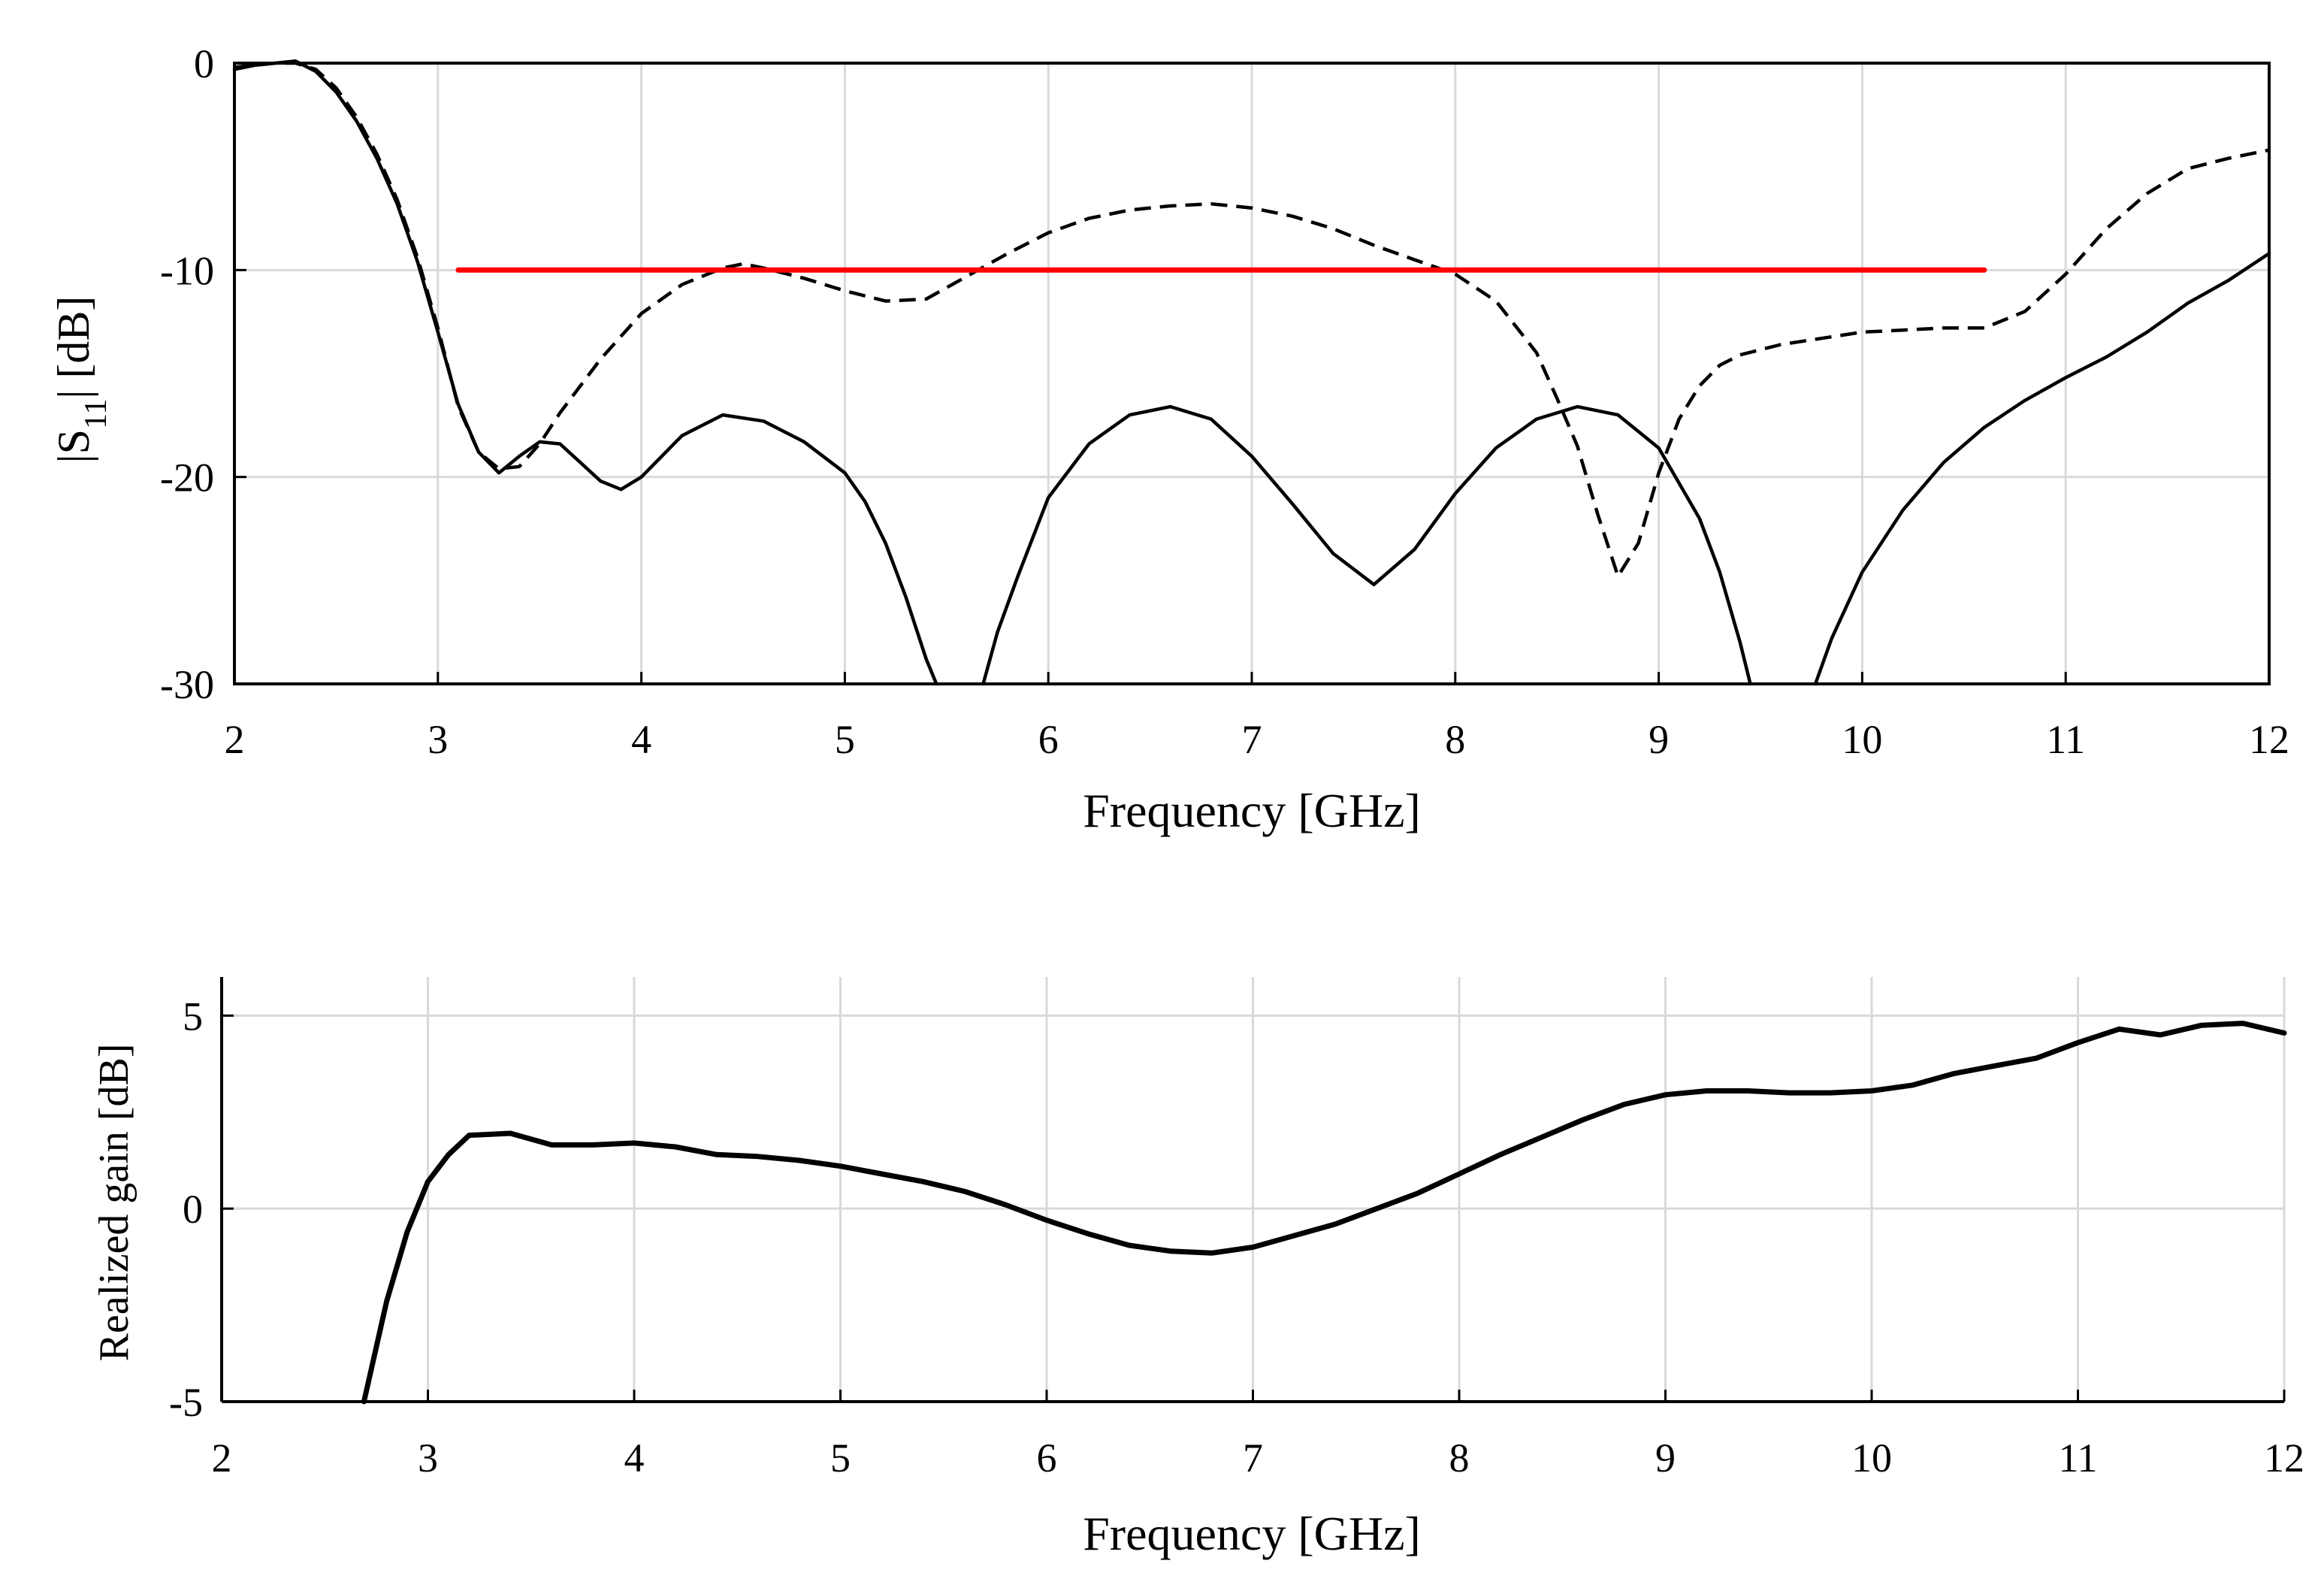  I want to click on gain-x-tick-label: 4, so click(634, 1458).